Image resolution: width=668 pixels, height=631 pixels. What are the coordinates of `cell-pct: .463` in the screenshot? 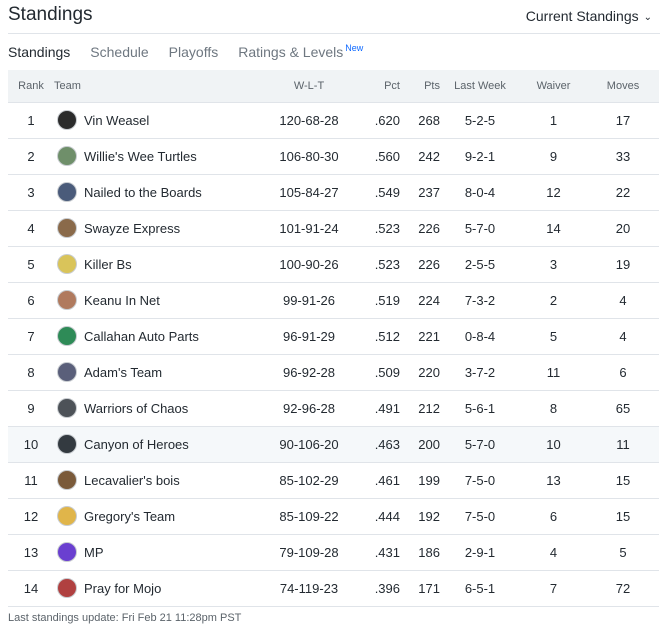 It's located at (374, 444).